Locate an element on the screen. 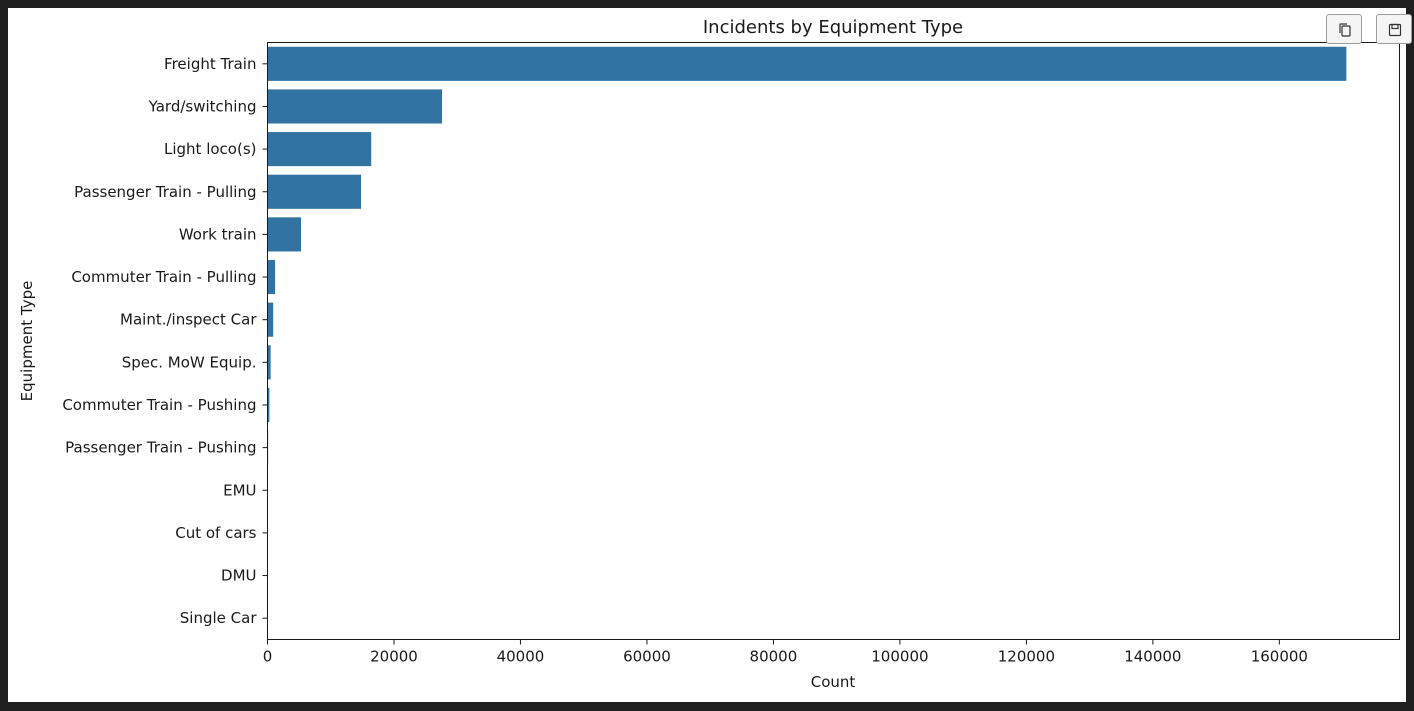 The image size is (1414, 711). x-tick-label: 0 is located at coordinates (268, 657).